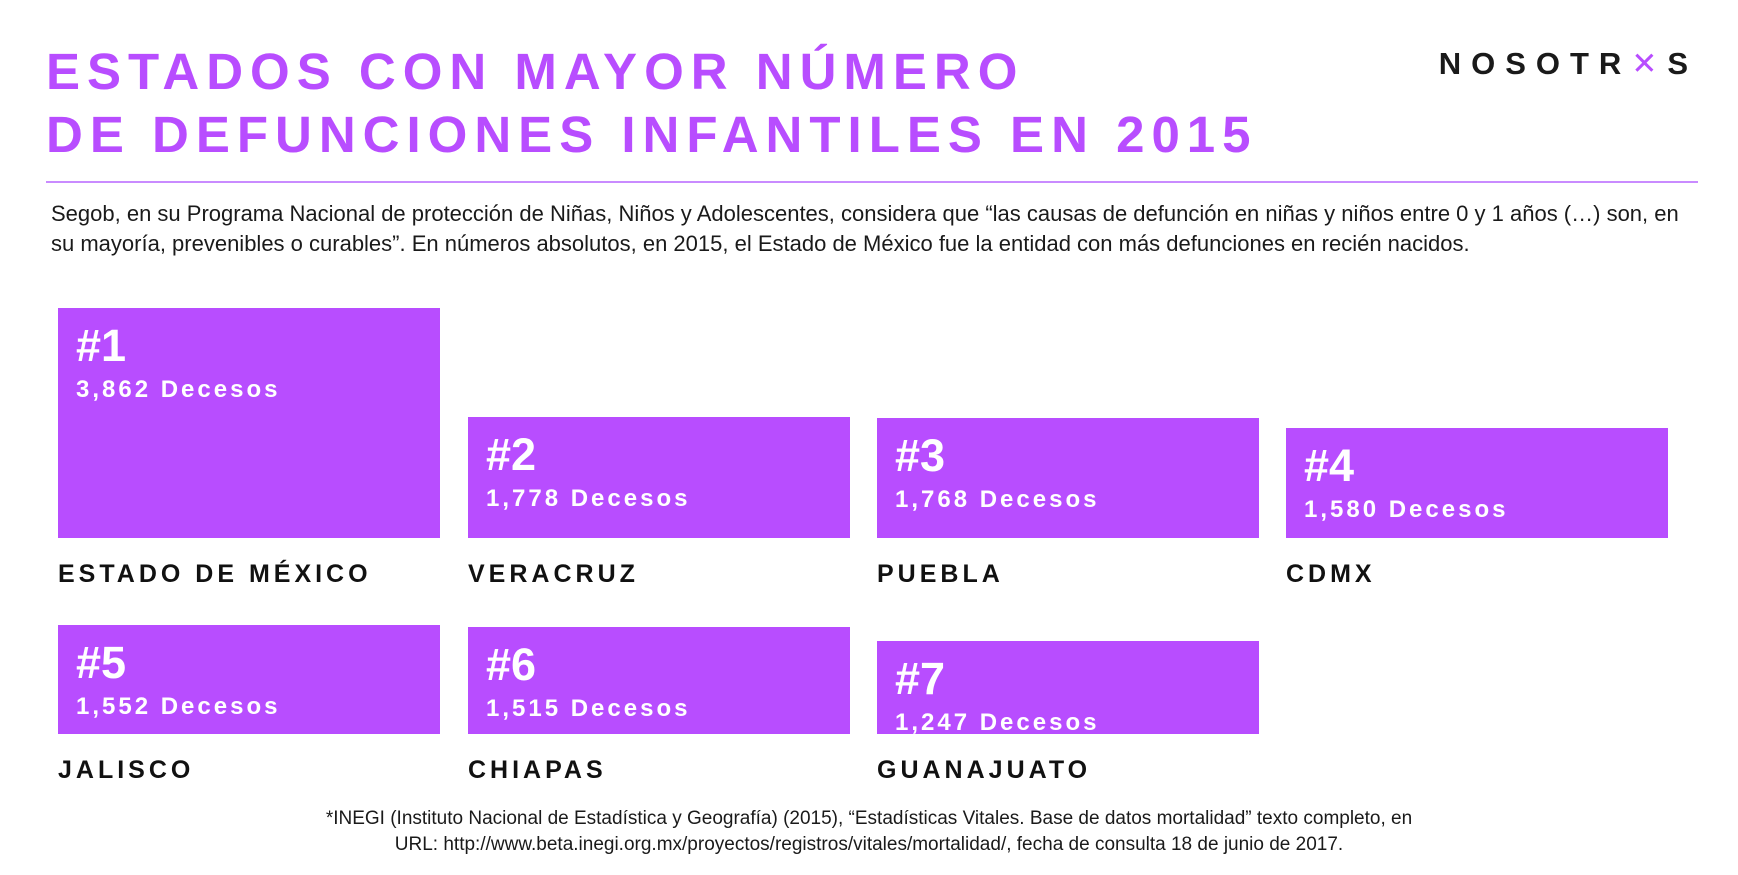  Describe the element at coordinates (178, 707) in the screenshot. I see `death-count-label: 1,552 Decesos` at that location.